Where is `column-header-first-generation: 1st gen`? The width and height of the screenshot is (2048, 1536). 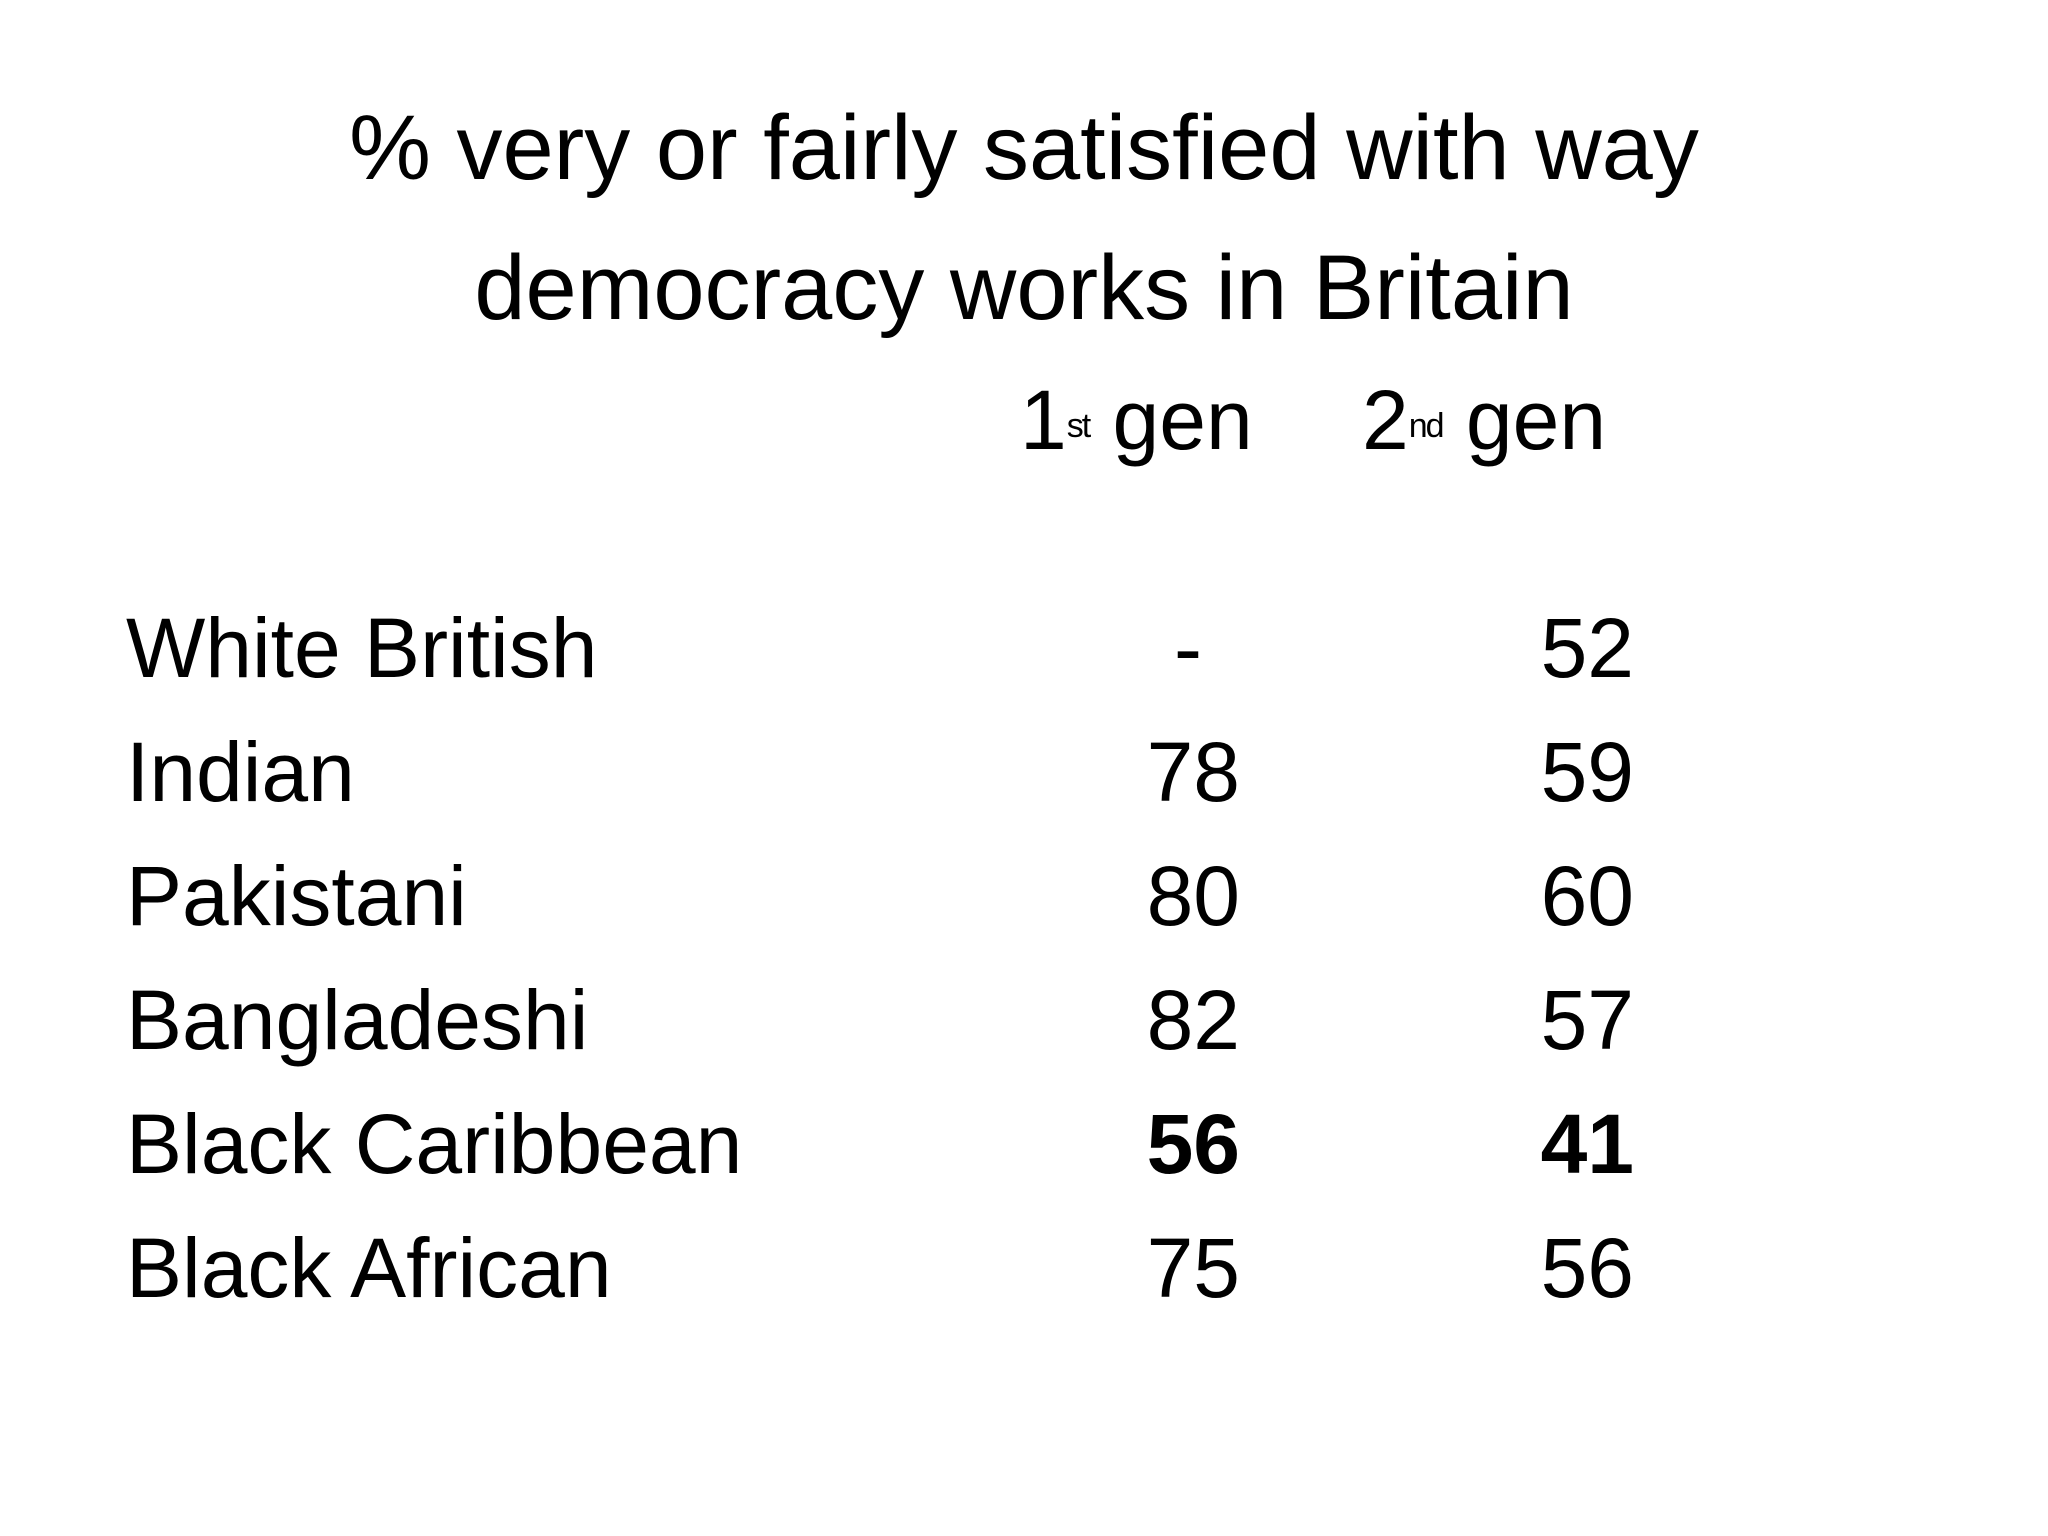 column-header-first-generation: 1st gen is located at coordinates (1136, 420).